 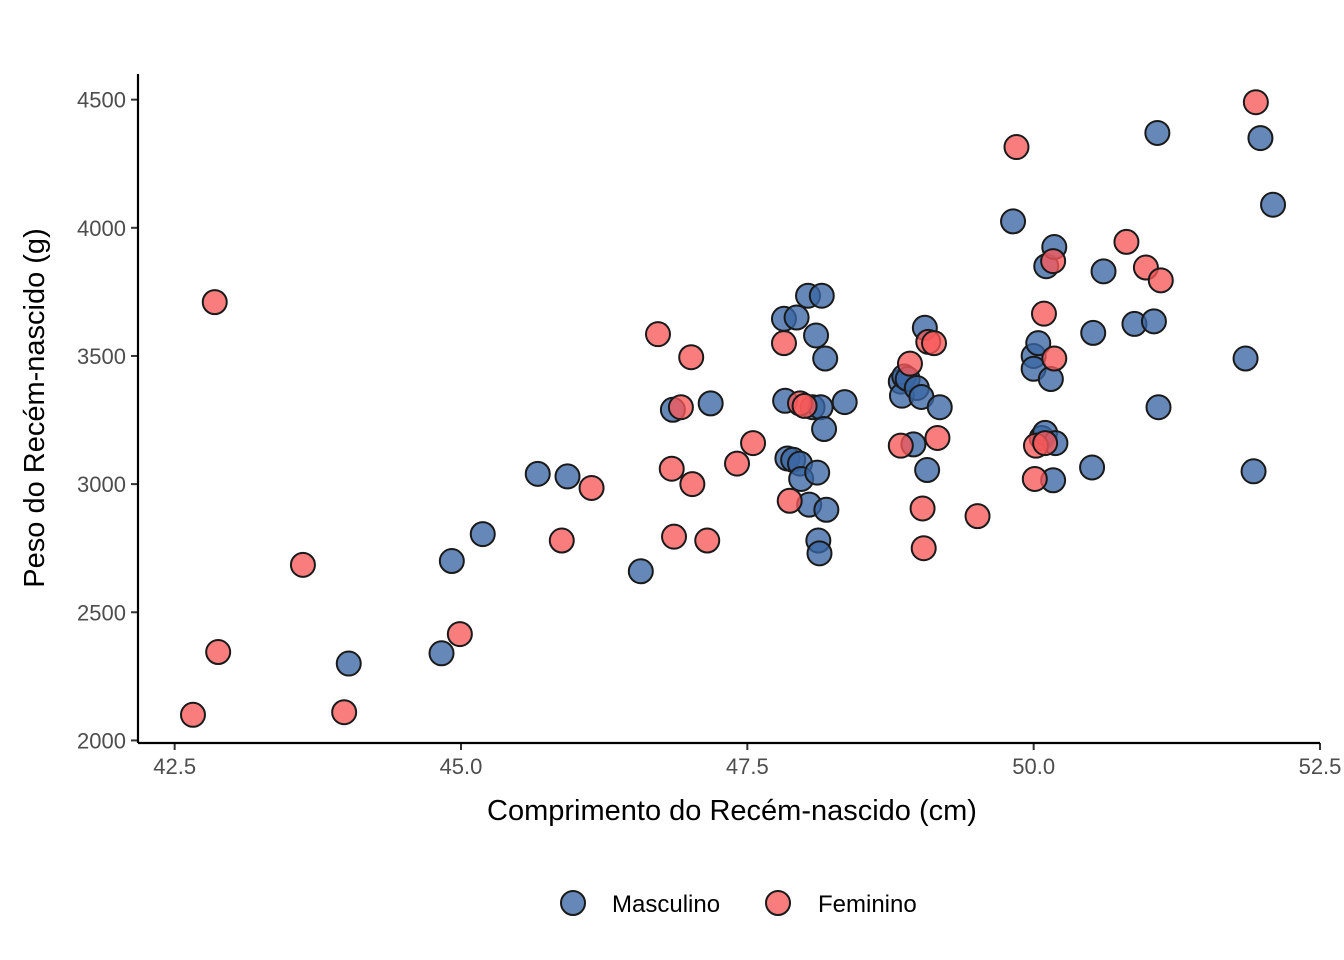 I want to click on y-tick-label: 2000, so click(x=101, y=740).